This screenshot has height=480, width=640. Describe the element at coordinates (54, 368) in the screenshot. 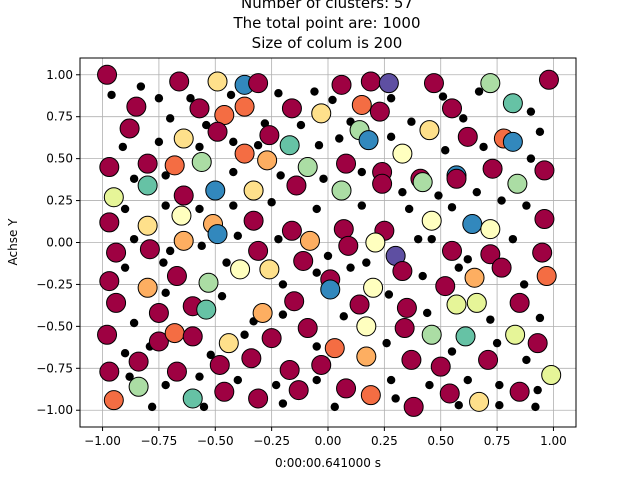

I see `y-tick-label: −0.75` at that location.